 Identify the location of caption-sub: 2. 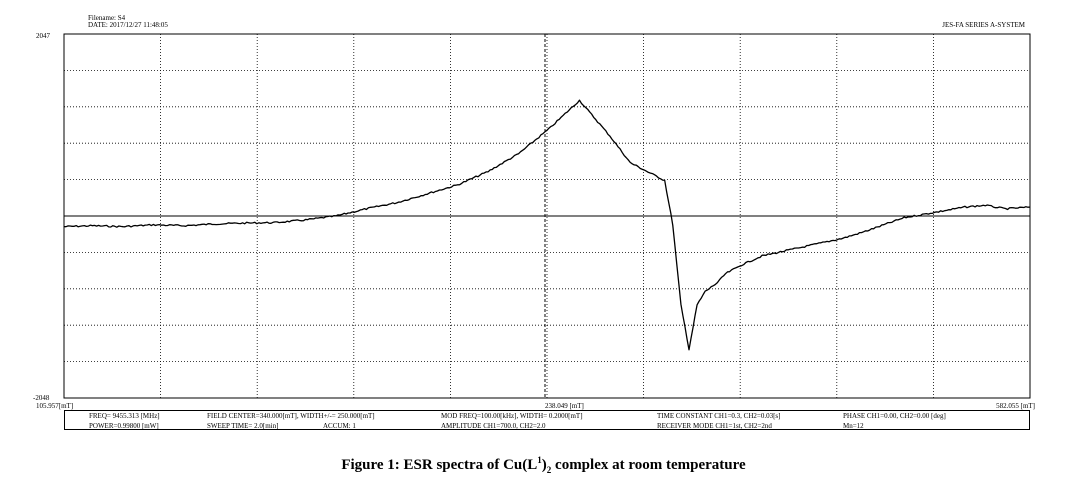
(549, 470).